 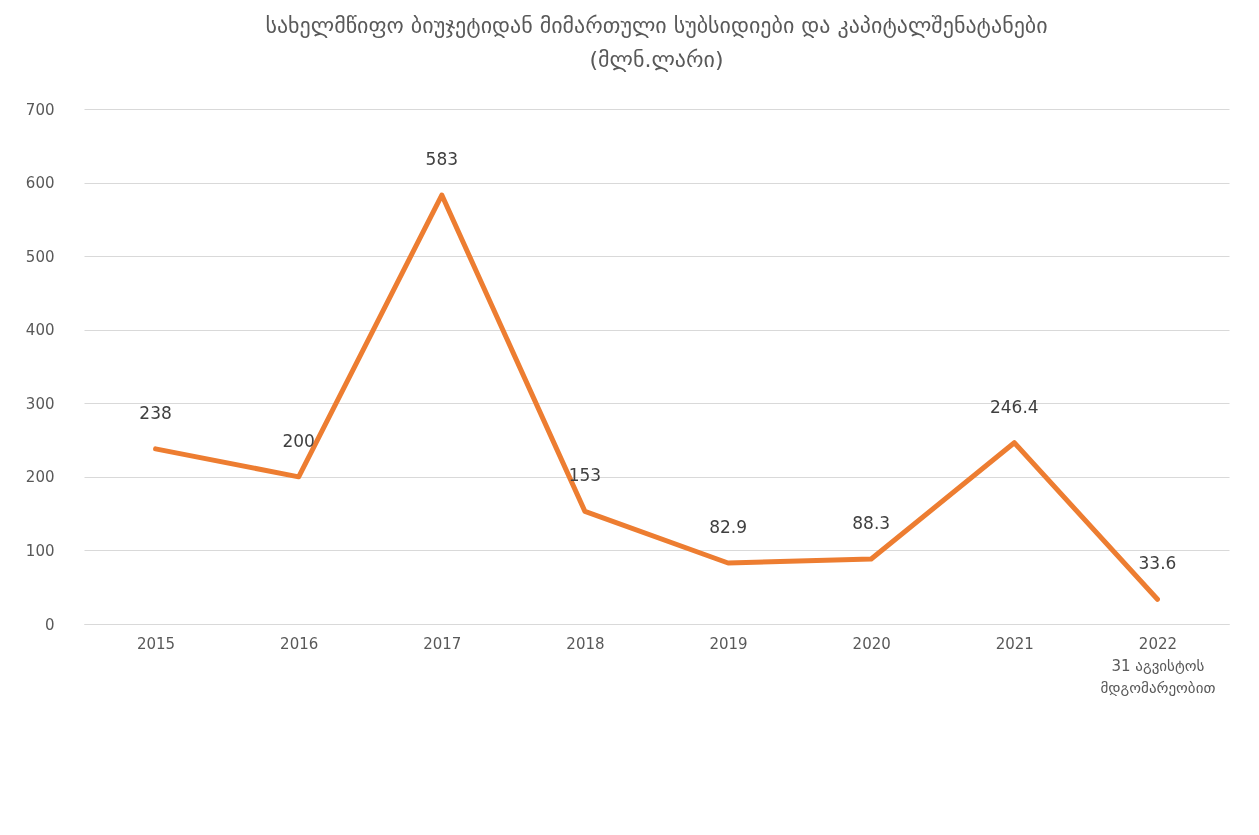 I want to click on x-tick-label: 2016, so click(x=299, y=643).